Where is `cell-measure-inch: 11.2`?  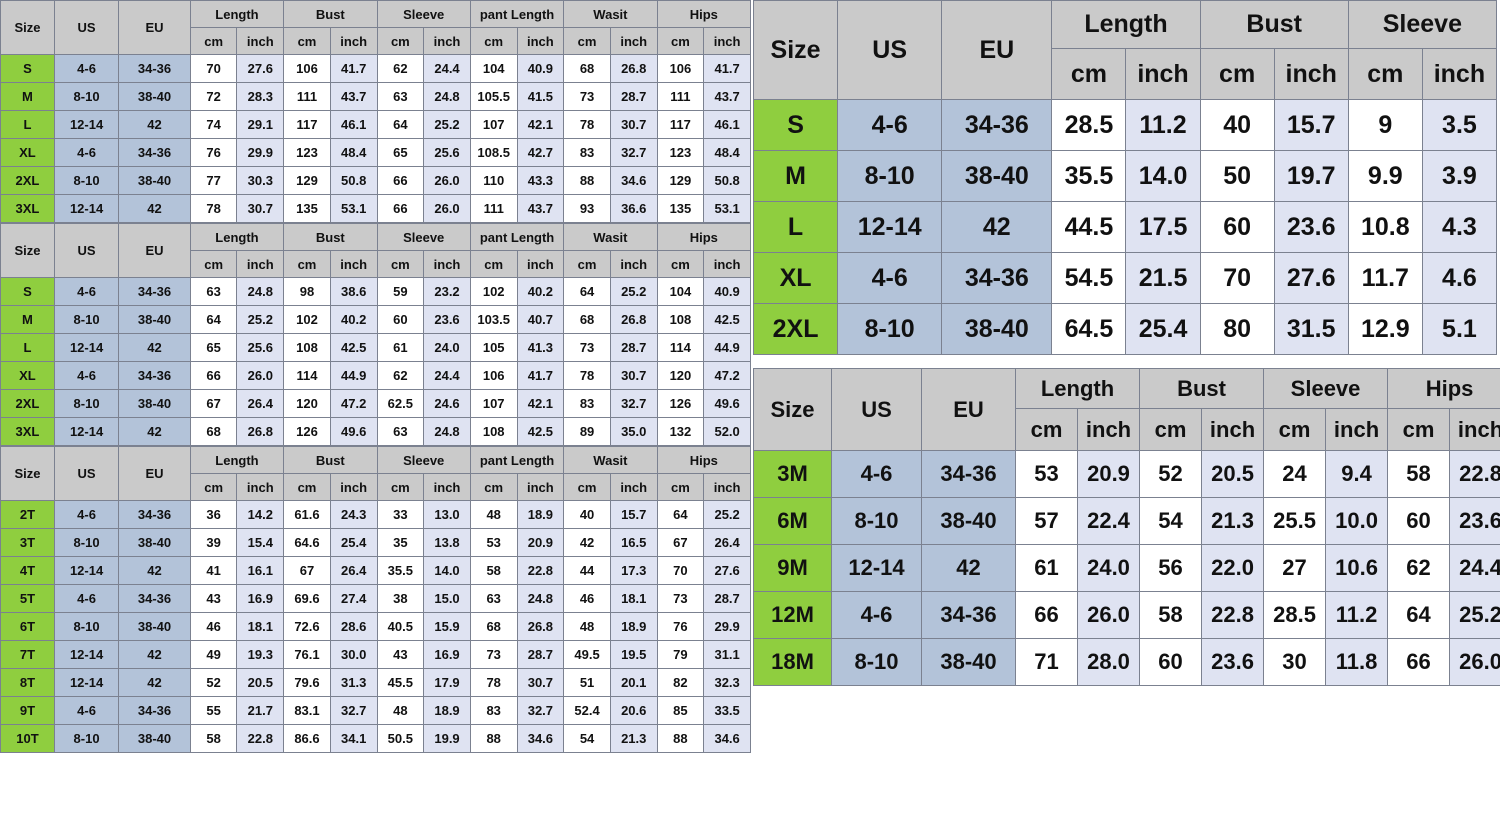 cell-measure-inch: 11.2 is located at coordinates (1357, 615).